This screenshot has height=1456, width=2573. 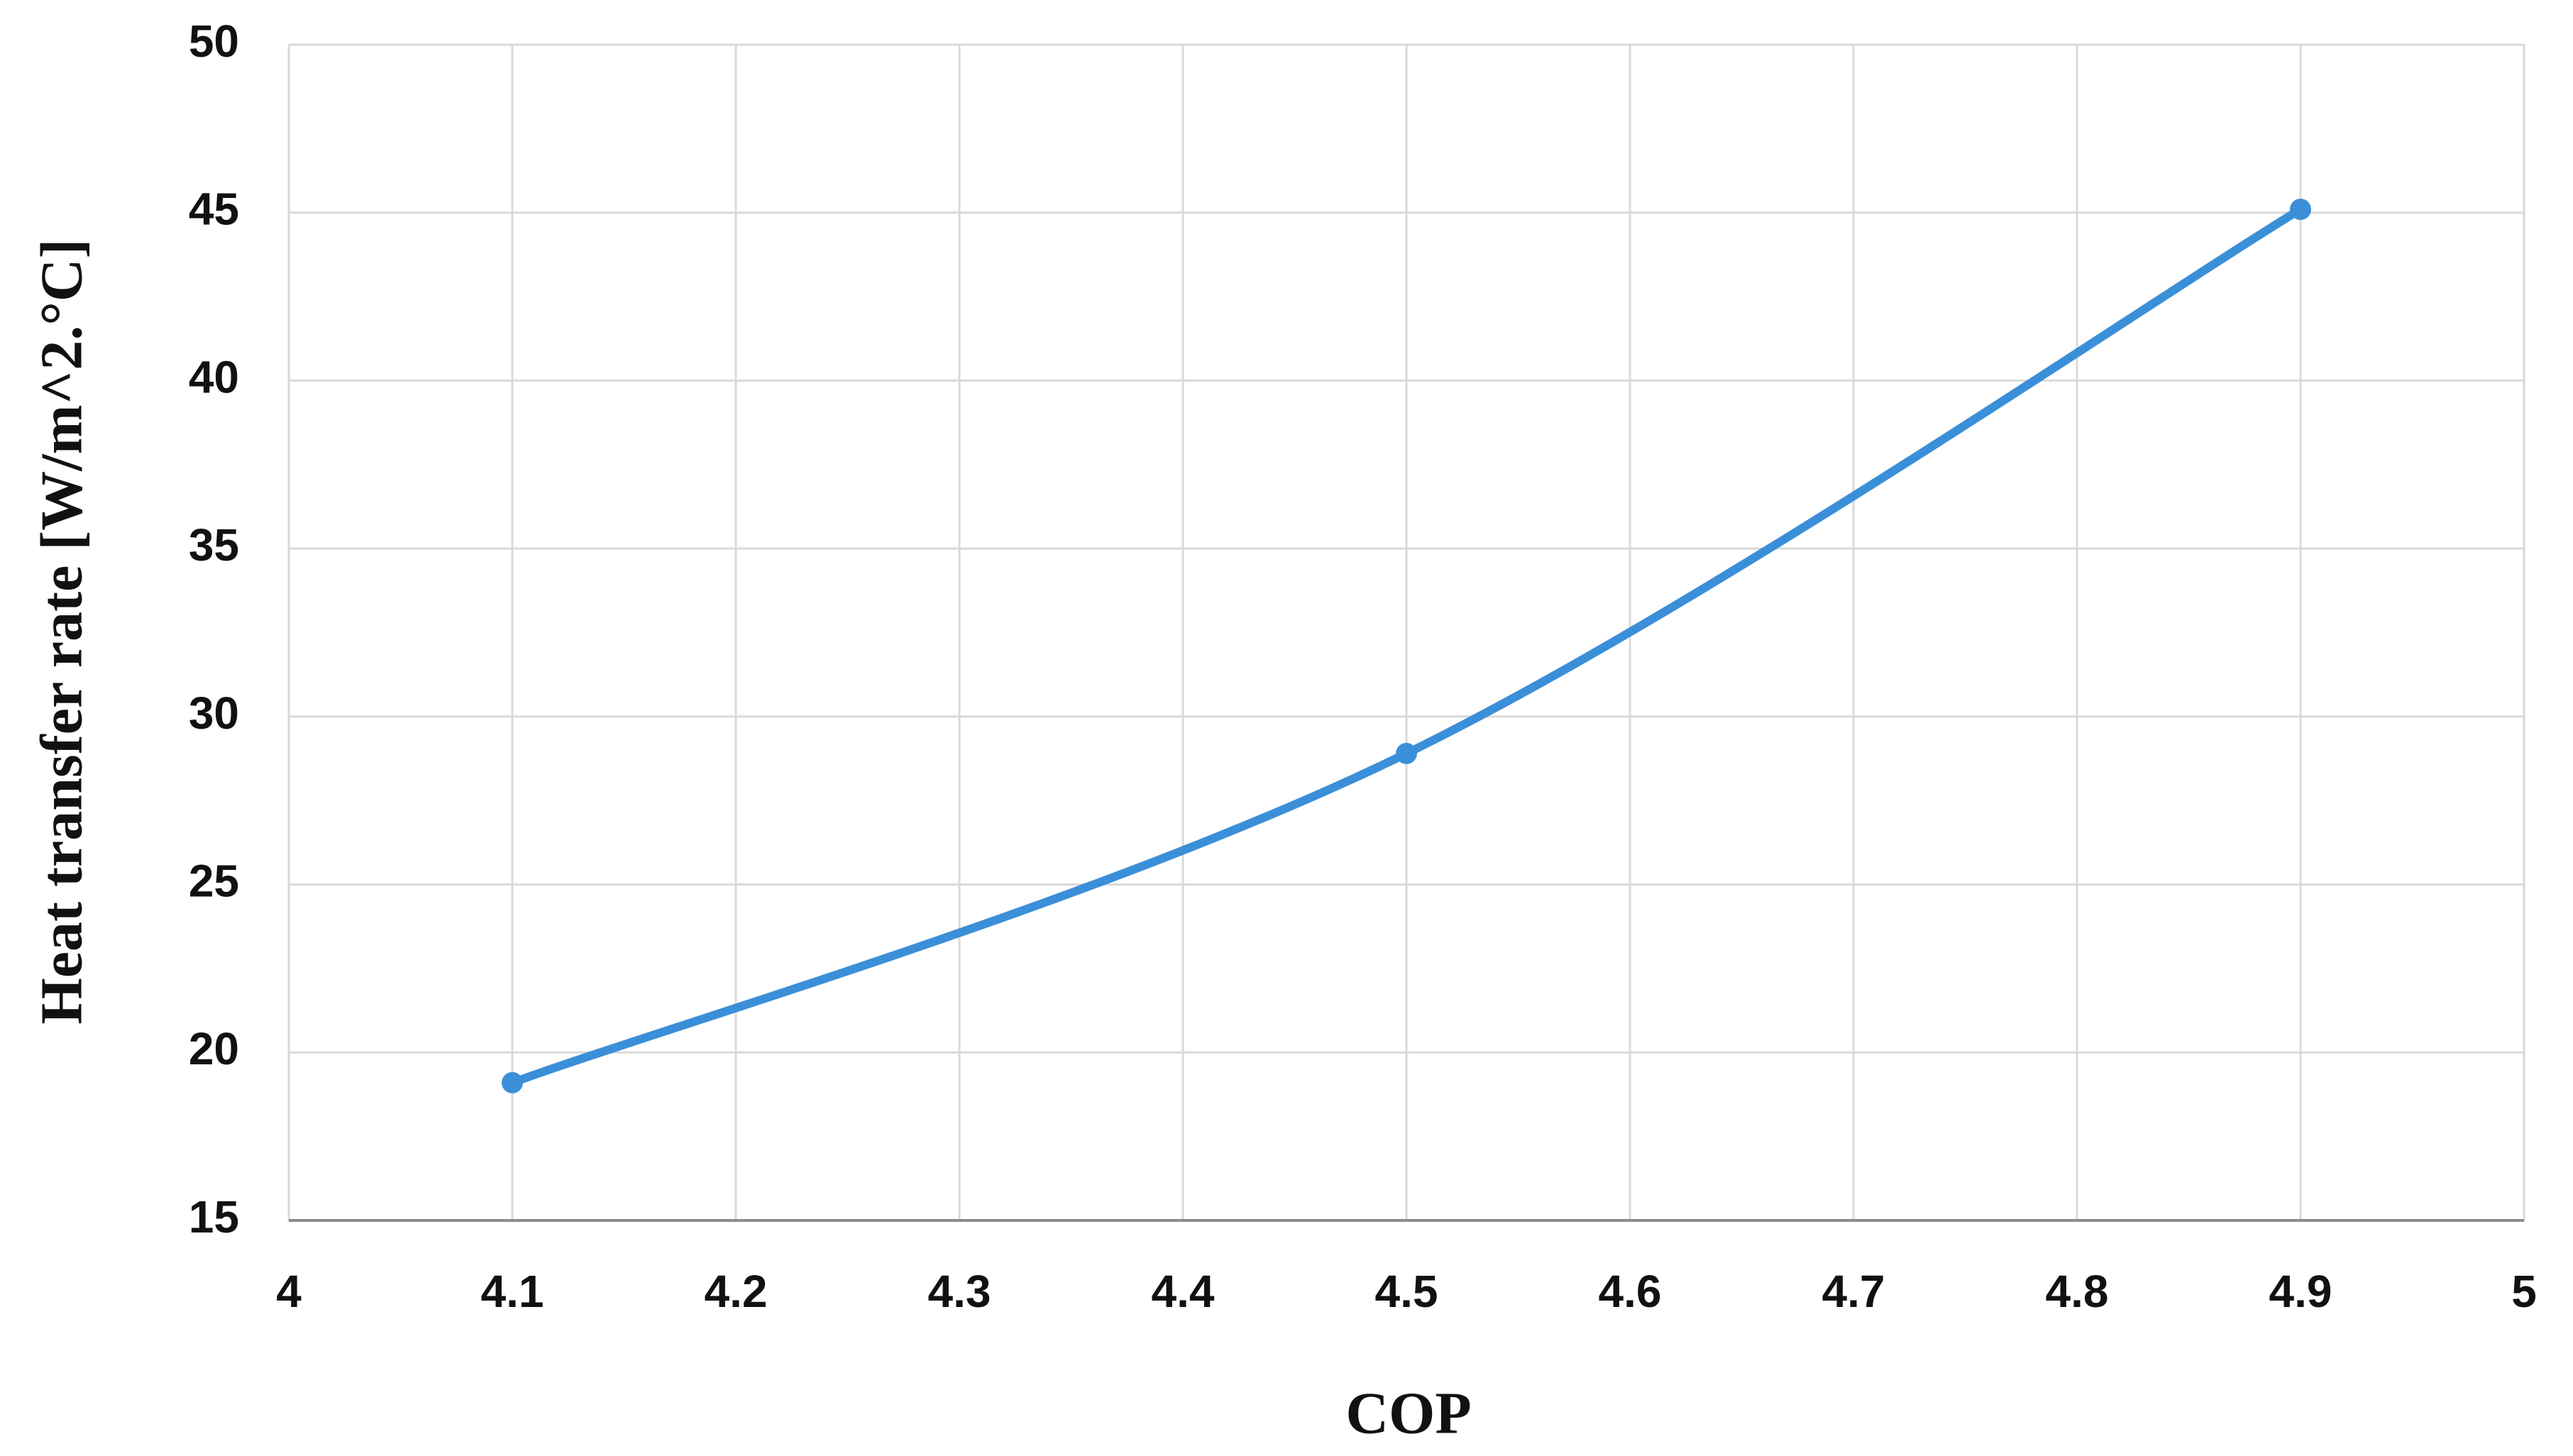 I want to click on x-tick-label: 4, so click(x=289, y=1291).